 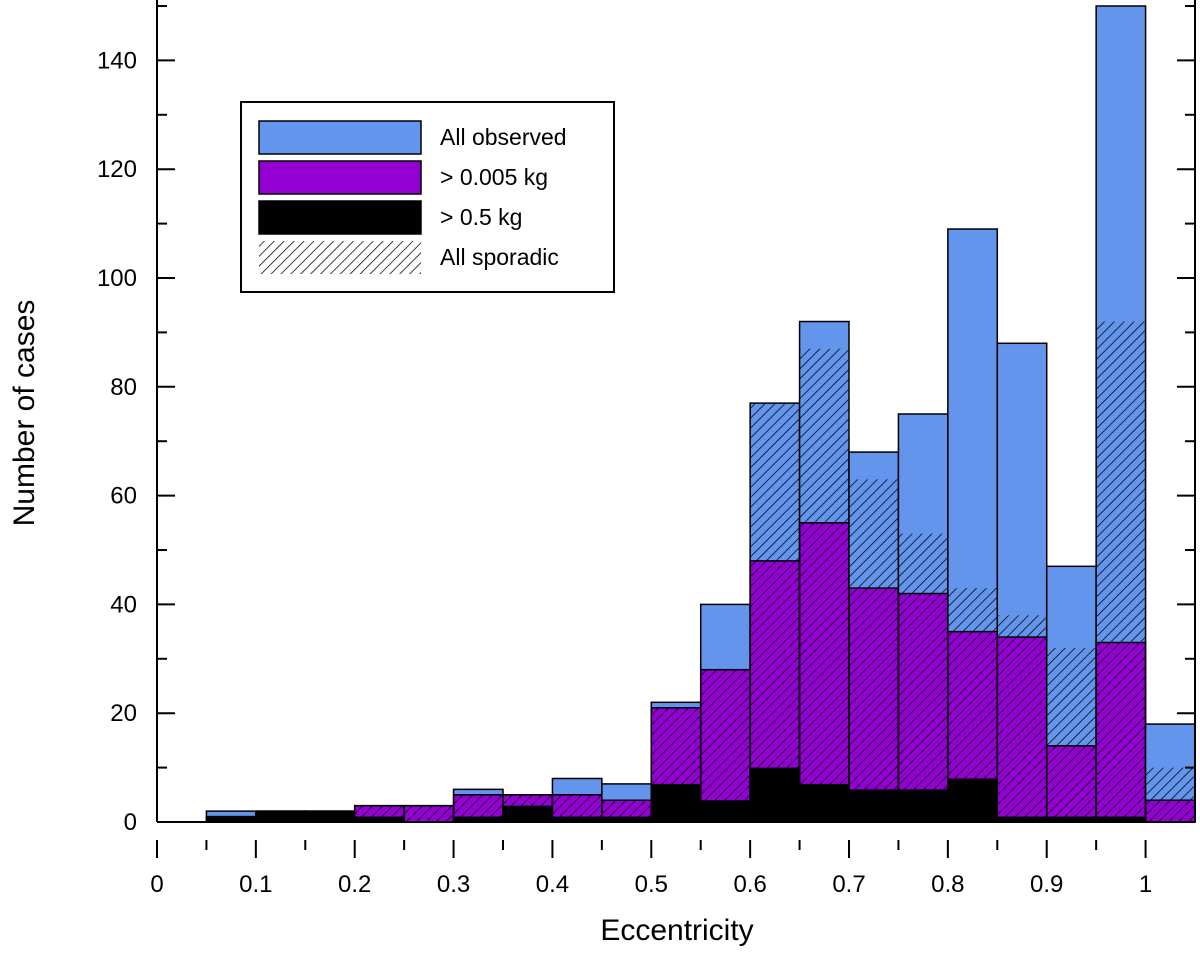 What do you see at coordinates (340, 217) in the screenshot?
I see `legend-swatch-very-heavy` at bounding box center [340, 217].